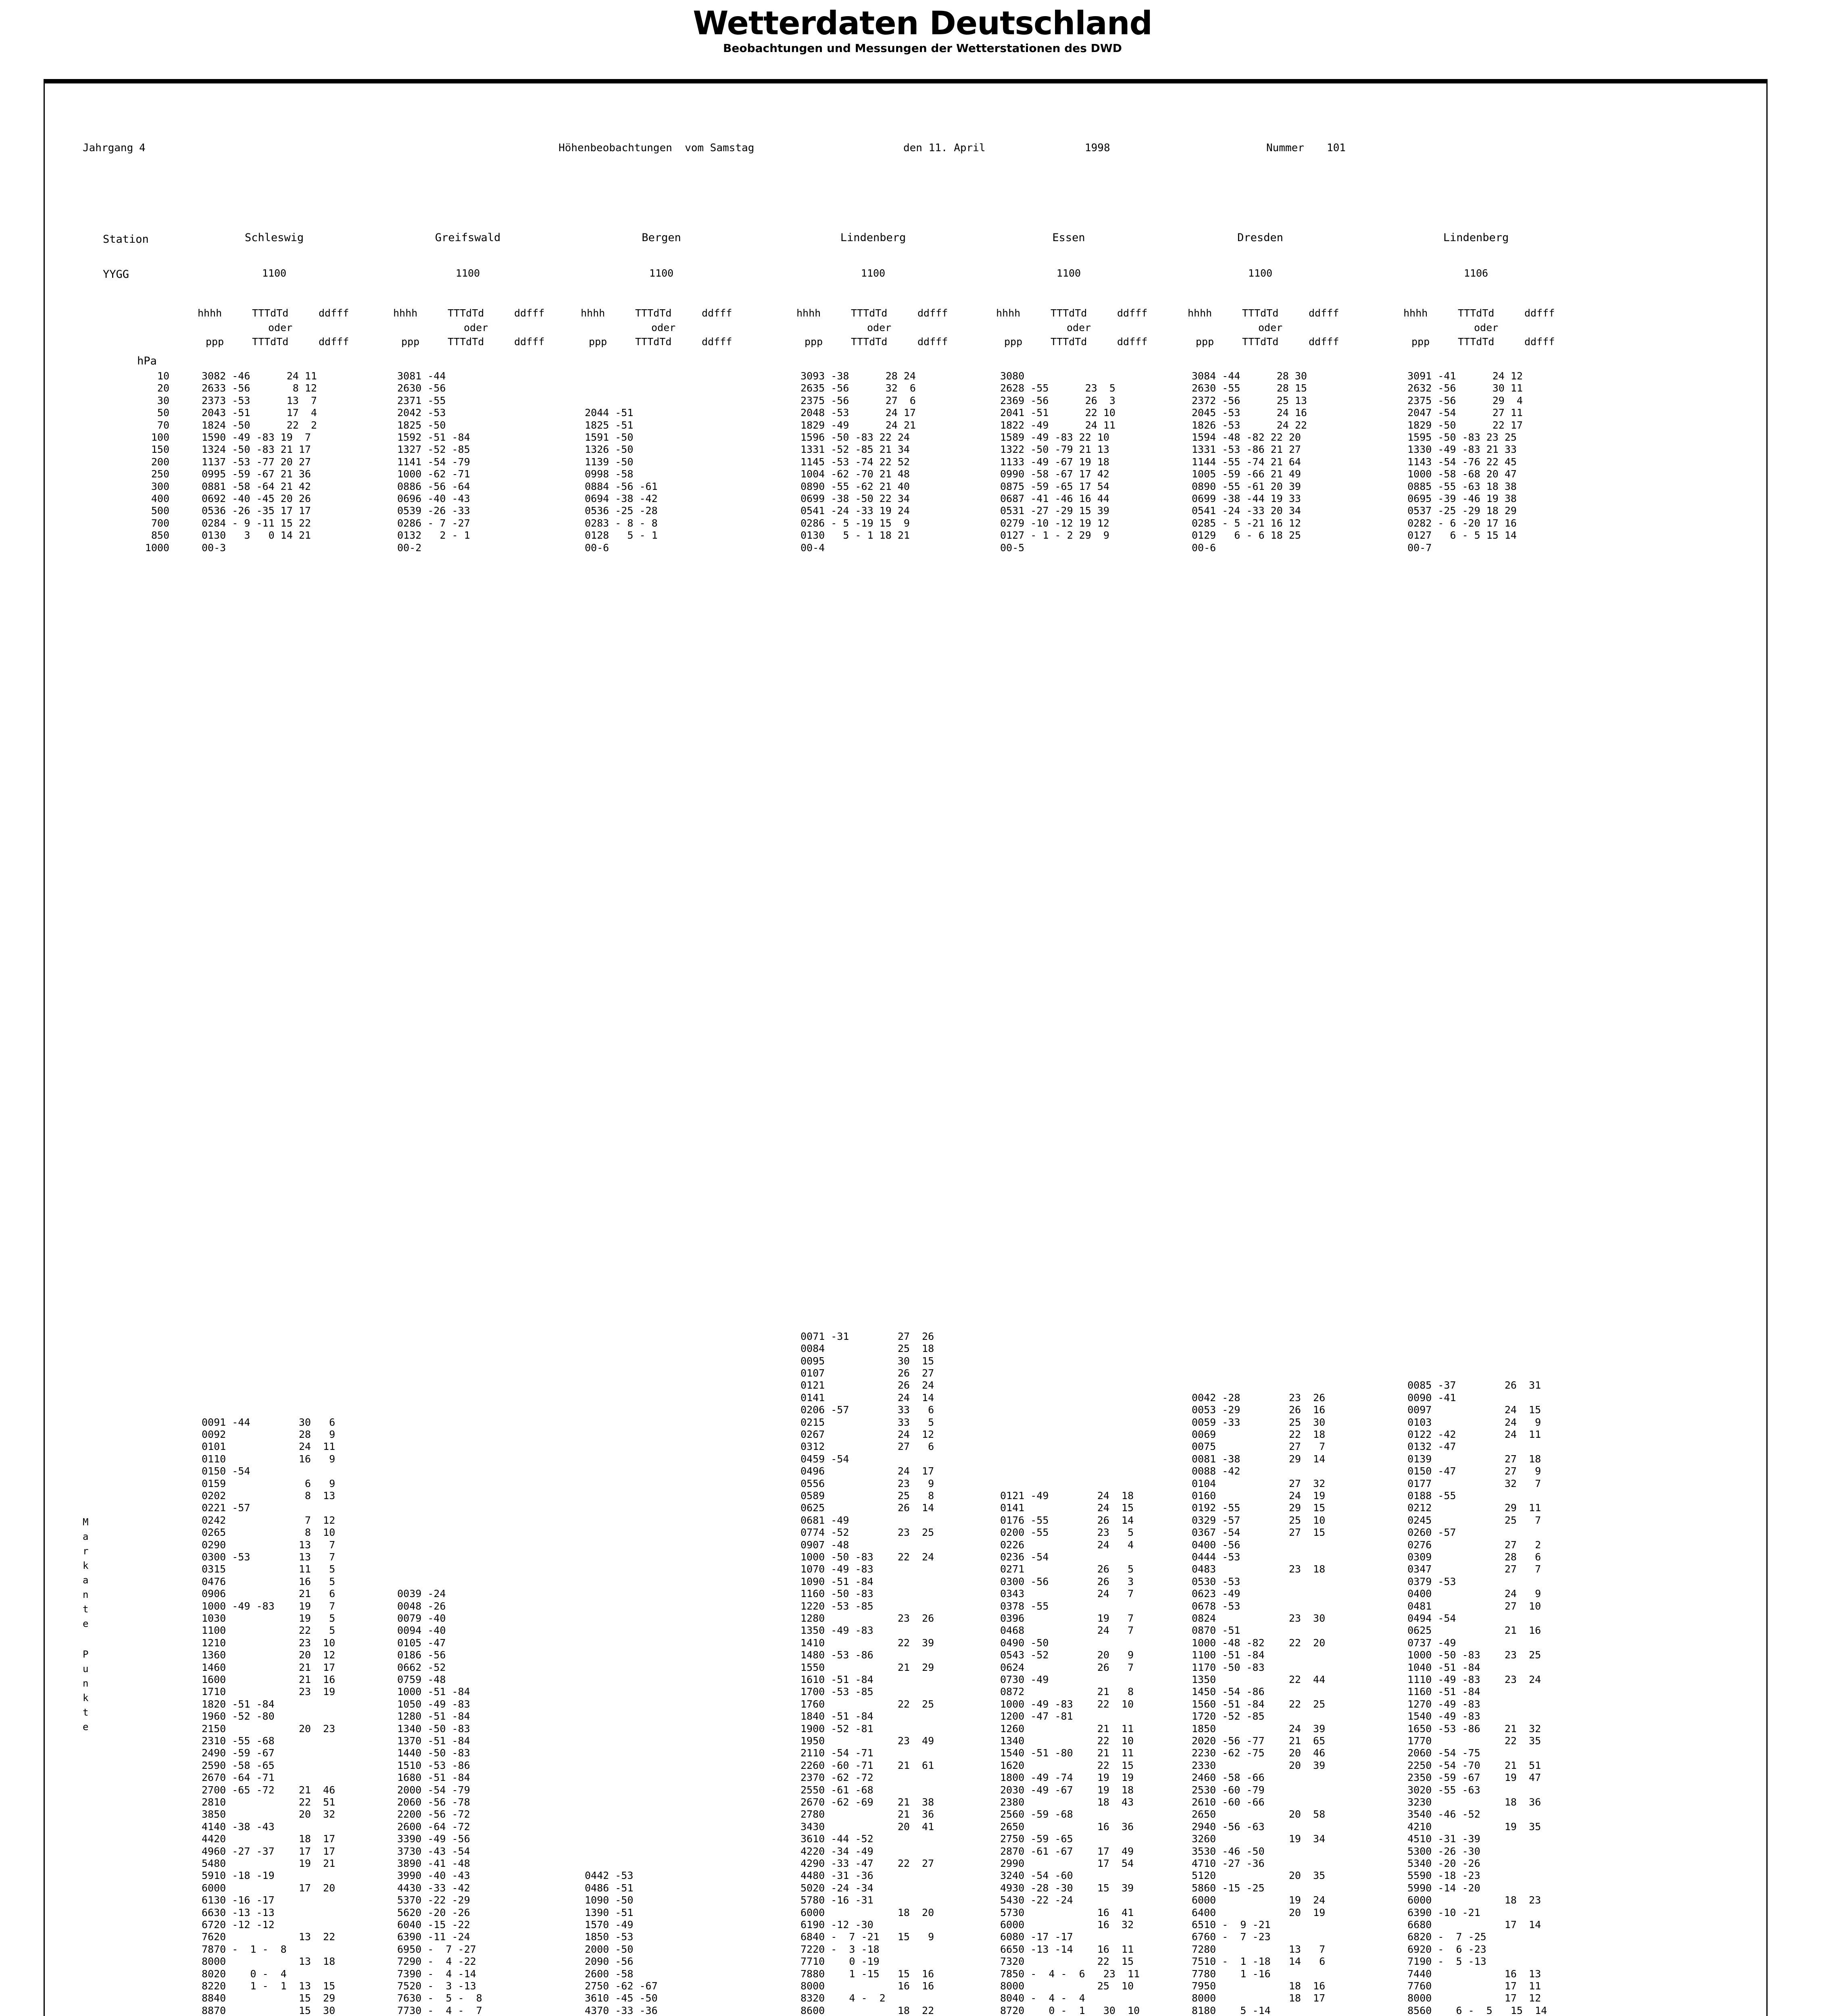  Describe the element at coordinates (1216, 1630) in the screenshot. I see `mp-row-6-20: 0870 -51` at that location.